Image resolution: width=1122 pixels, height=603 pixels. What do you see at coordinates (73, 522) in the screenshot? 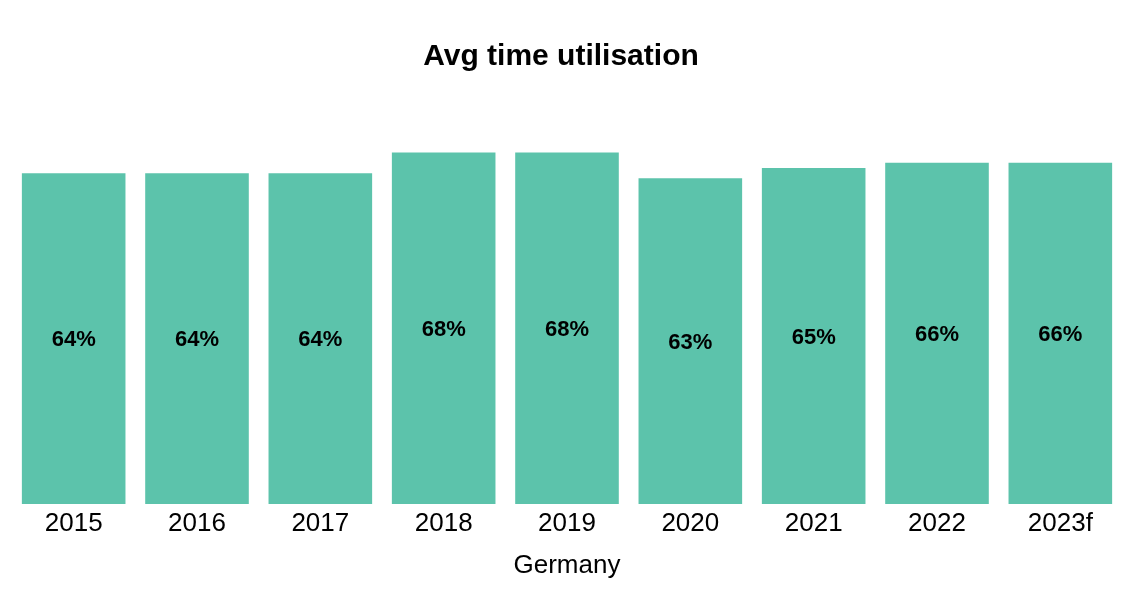
I see `x-tick-label: 2015` at bounding box center [73, 522].